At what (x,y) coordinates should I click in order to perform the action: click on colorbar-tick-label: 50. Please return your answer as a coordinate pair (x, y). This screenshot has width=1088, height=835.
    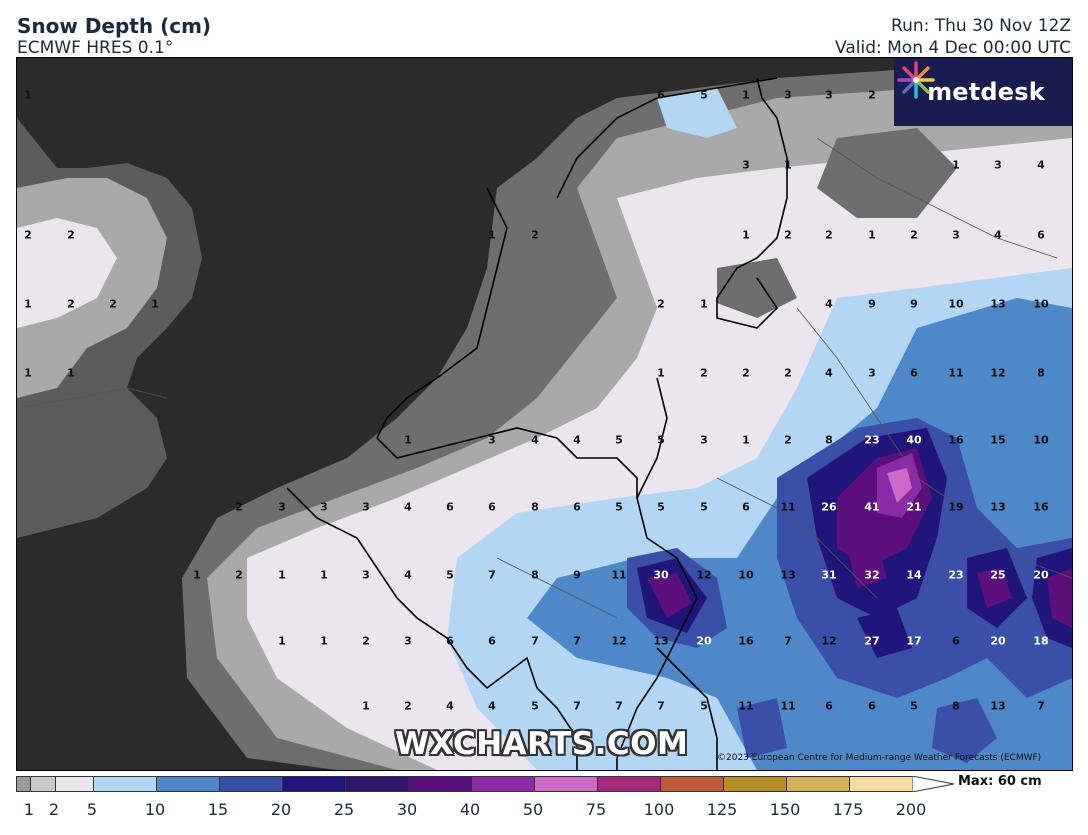
    Looking at the image, I should click on (533, 809).